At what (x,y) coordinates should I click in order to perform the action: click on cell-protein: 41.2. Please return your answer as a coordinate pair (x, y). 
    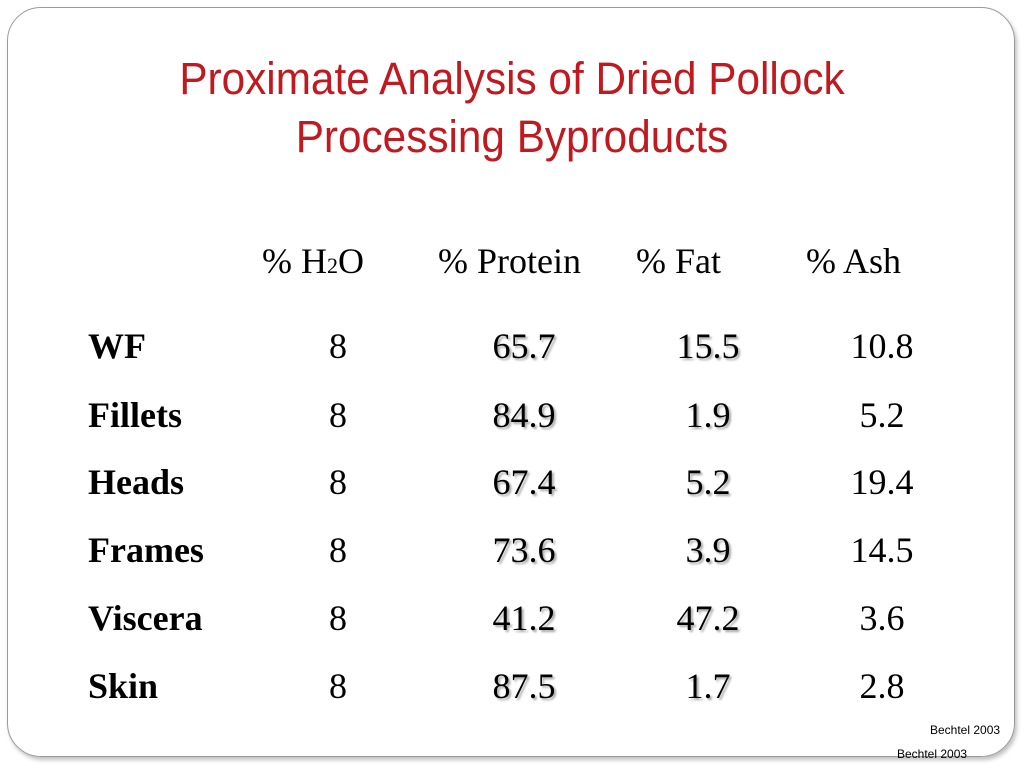
    Looking at the image, I should click on (524, 618).